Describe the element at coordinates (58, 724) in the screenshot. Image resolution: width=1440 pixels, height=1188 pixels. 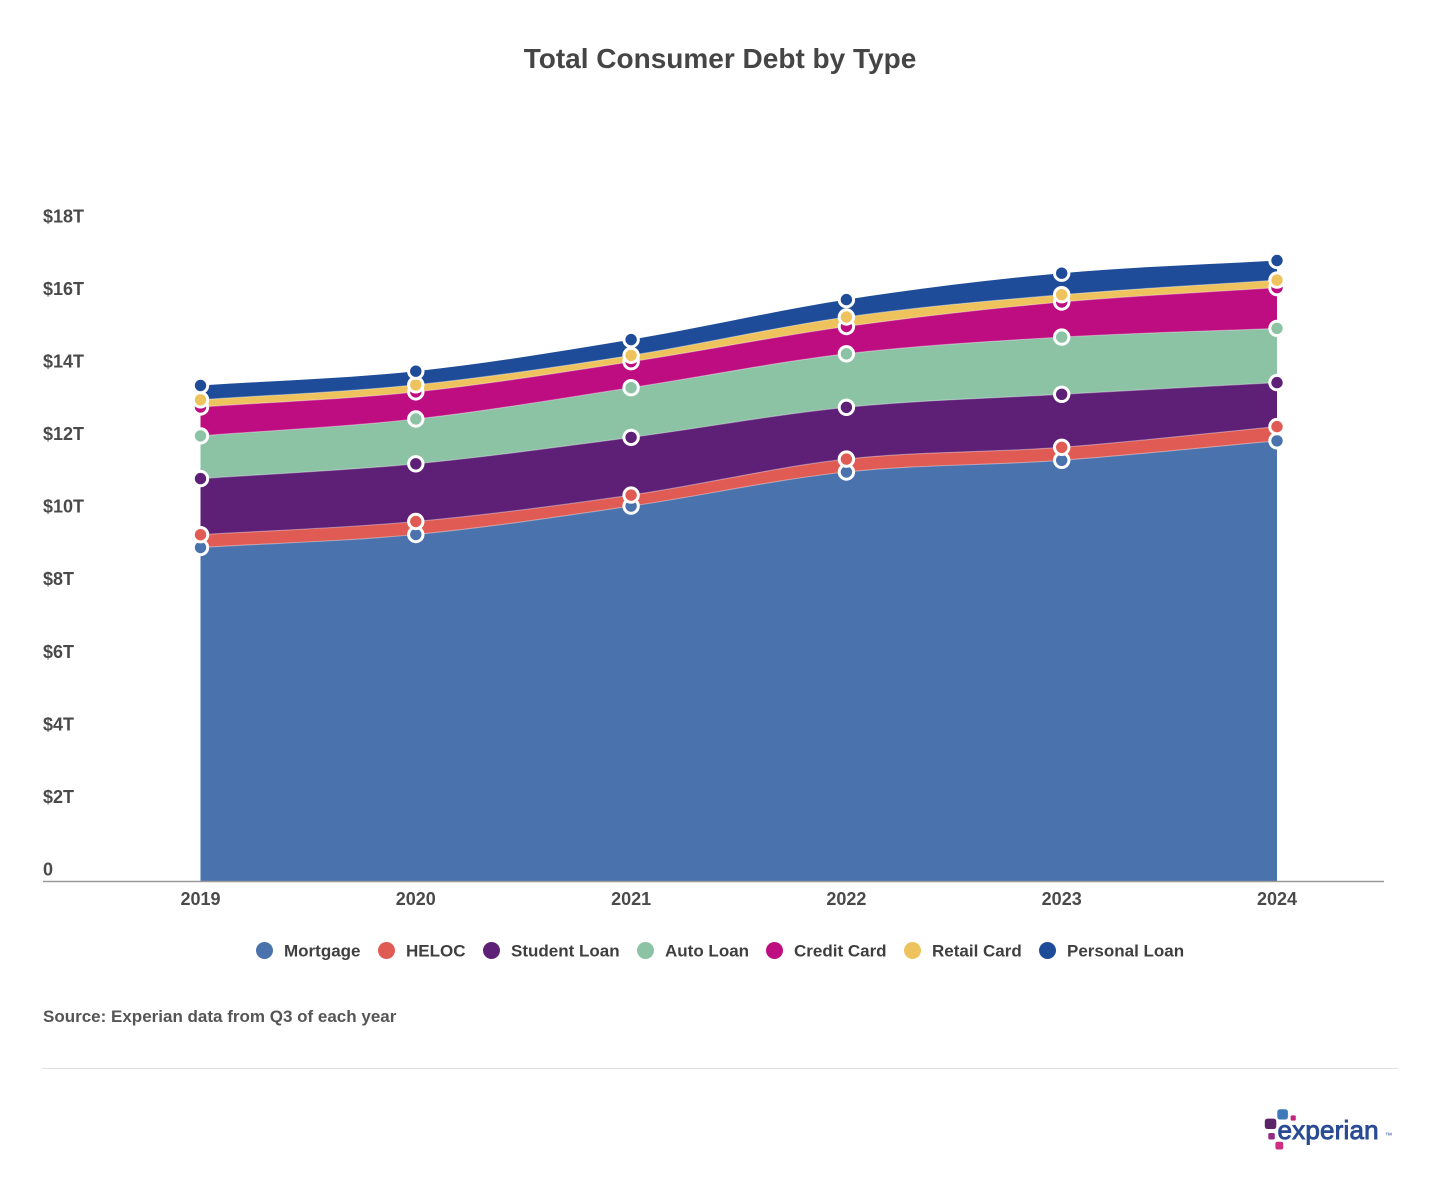
I see `svg-text: $4T` at that location.